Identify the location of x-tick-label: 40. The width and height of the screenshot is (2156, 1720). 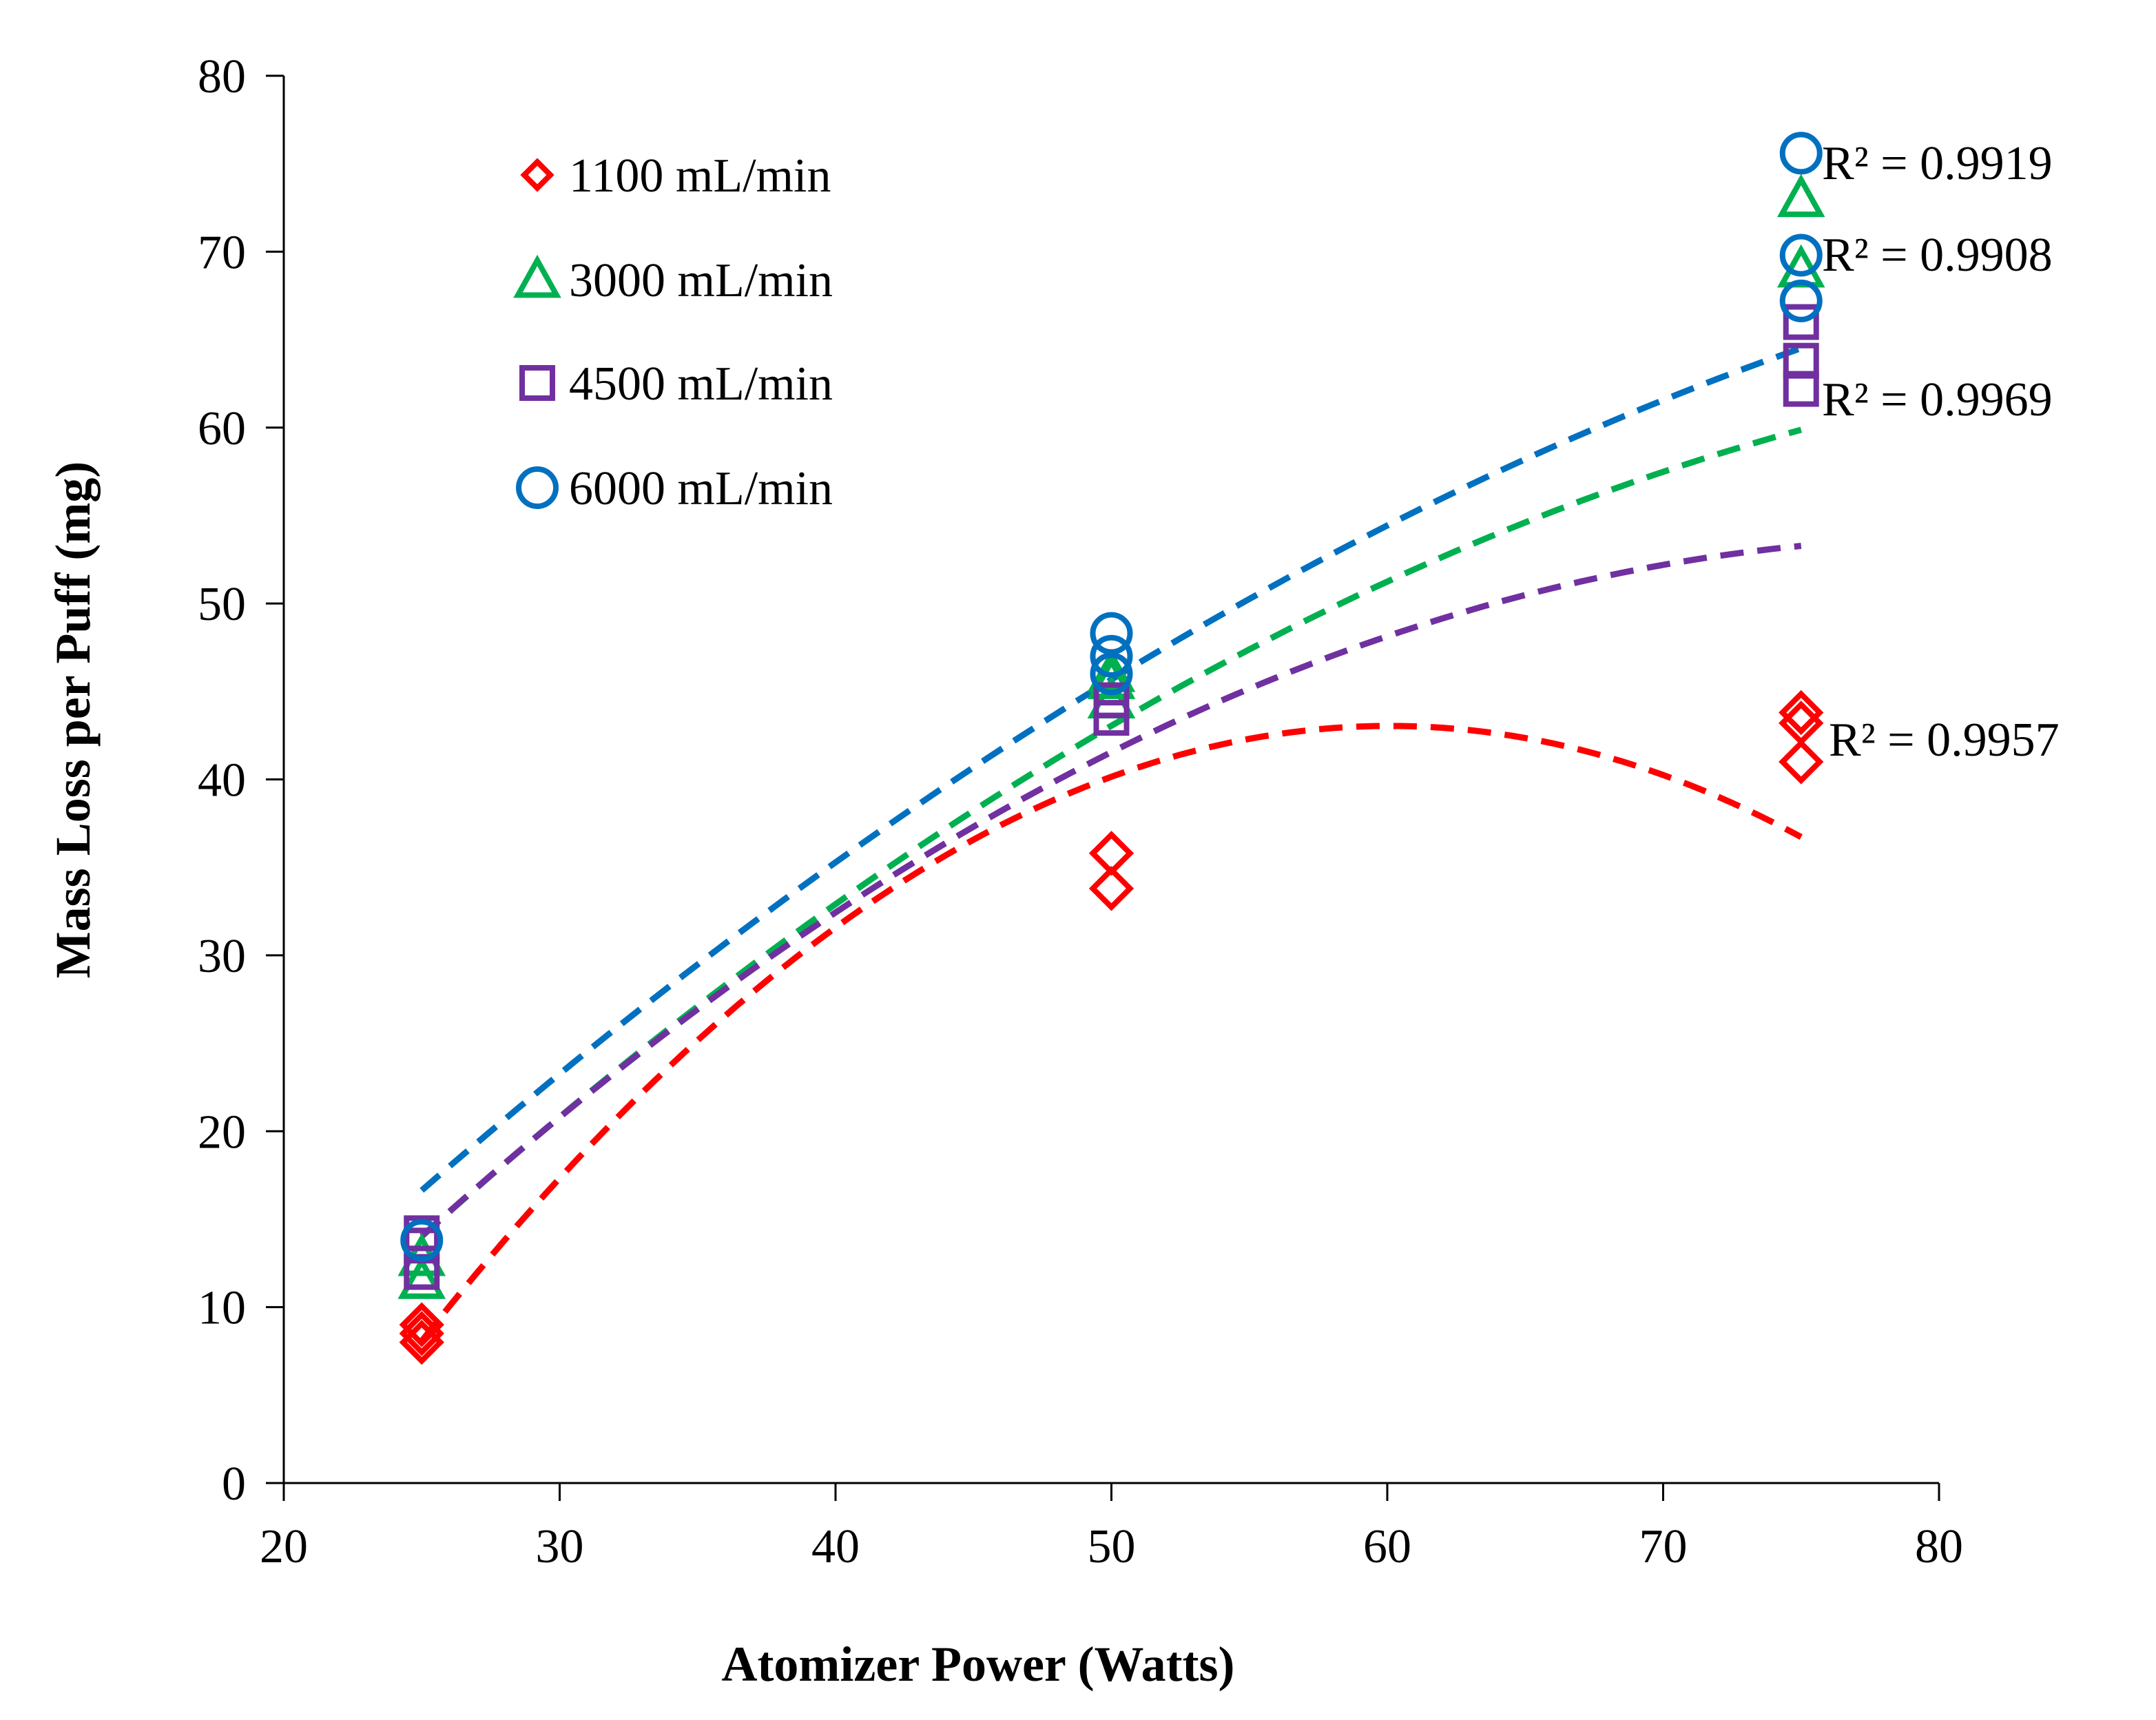
(835, 1547).